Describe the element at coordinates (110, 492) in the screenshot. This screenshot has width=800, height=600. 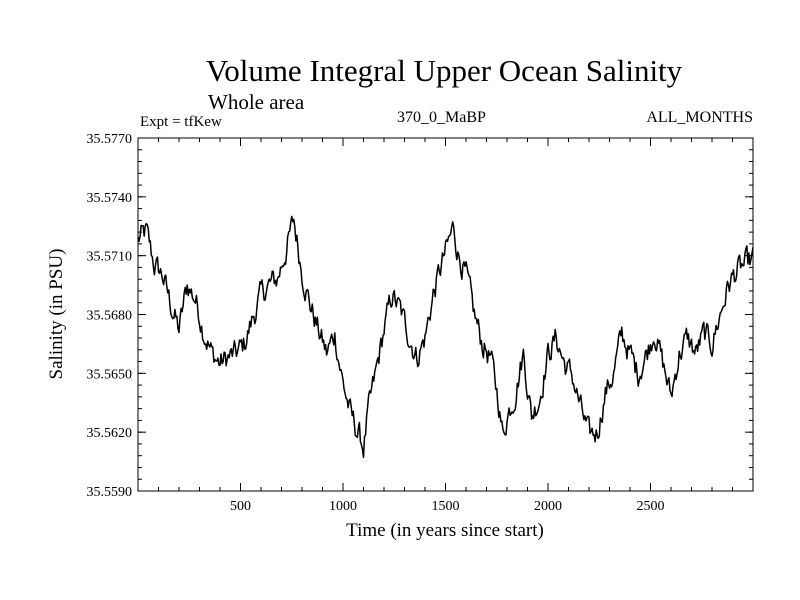
I see `y-tick-label: 35.5590` at that location.